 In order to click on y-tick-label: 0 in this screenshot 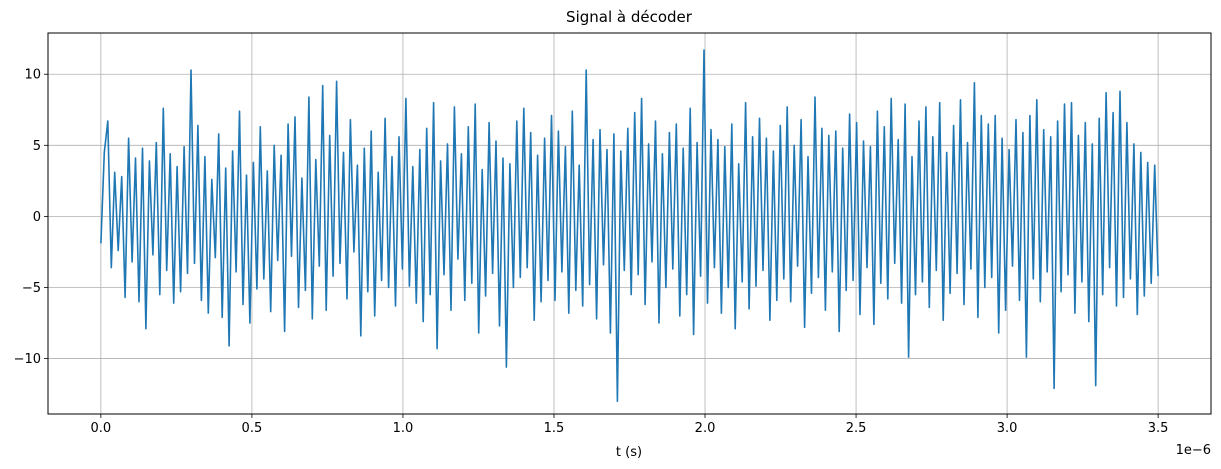, I will do `click(37, 217)`.